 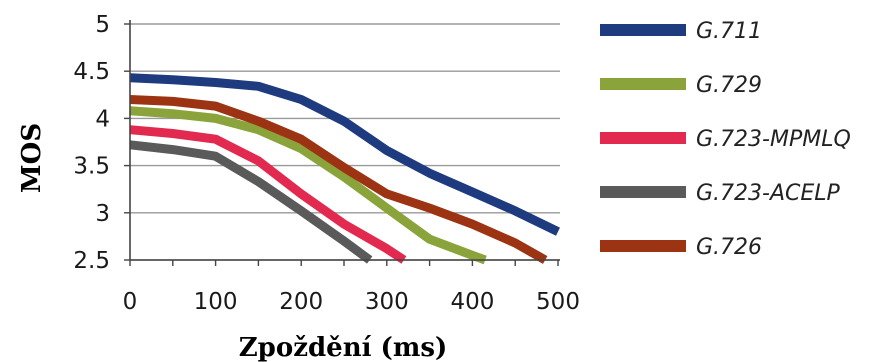 What do you see at coordinates (773, 139) in the screenshot?
I see `legend-label-g-723-mpmlq: G.723-MPMLQ` at bounding box center [773, 139].